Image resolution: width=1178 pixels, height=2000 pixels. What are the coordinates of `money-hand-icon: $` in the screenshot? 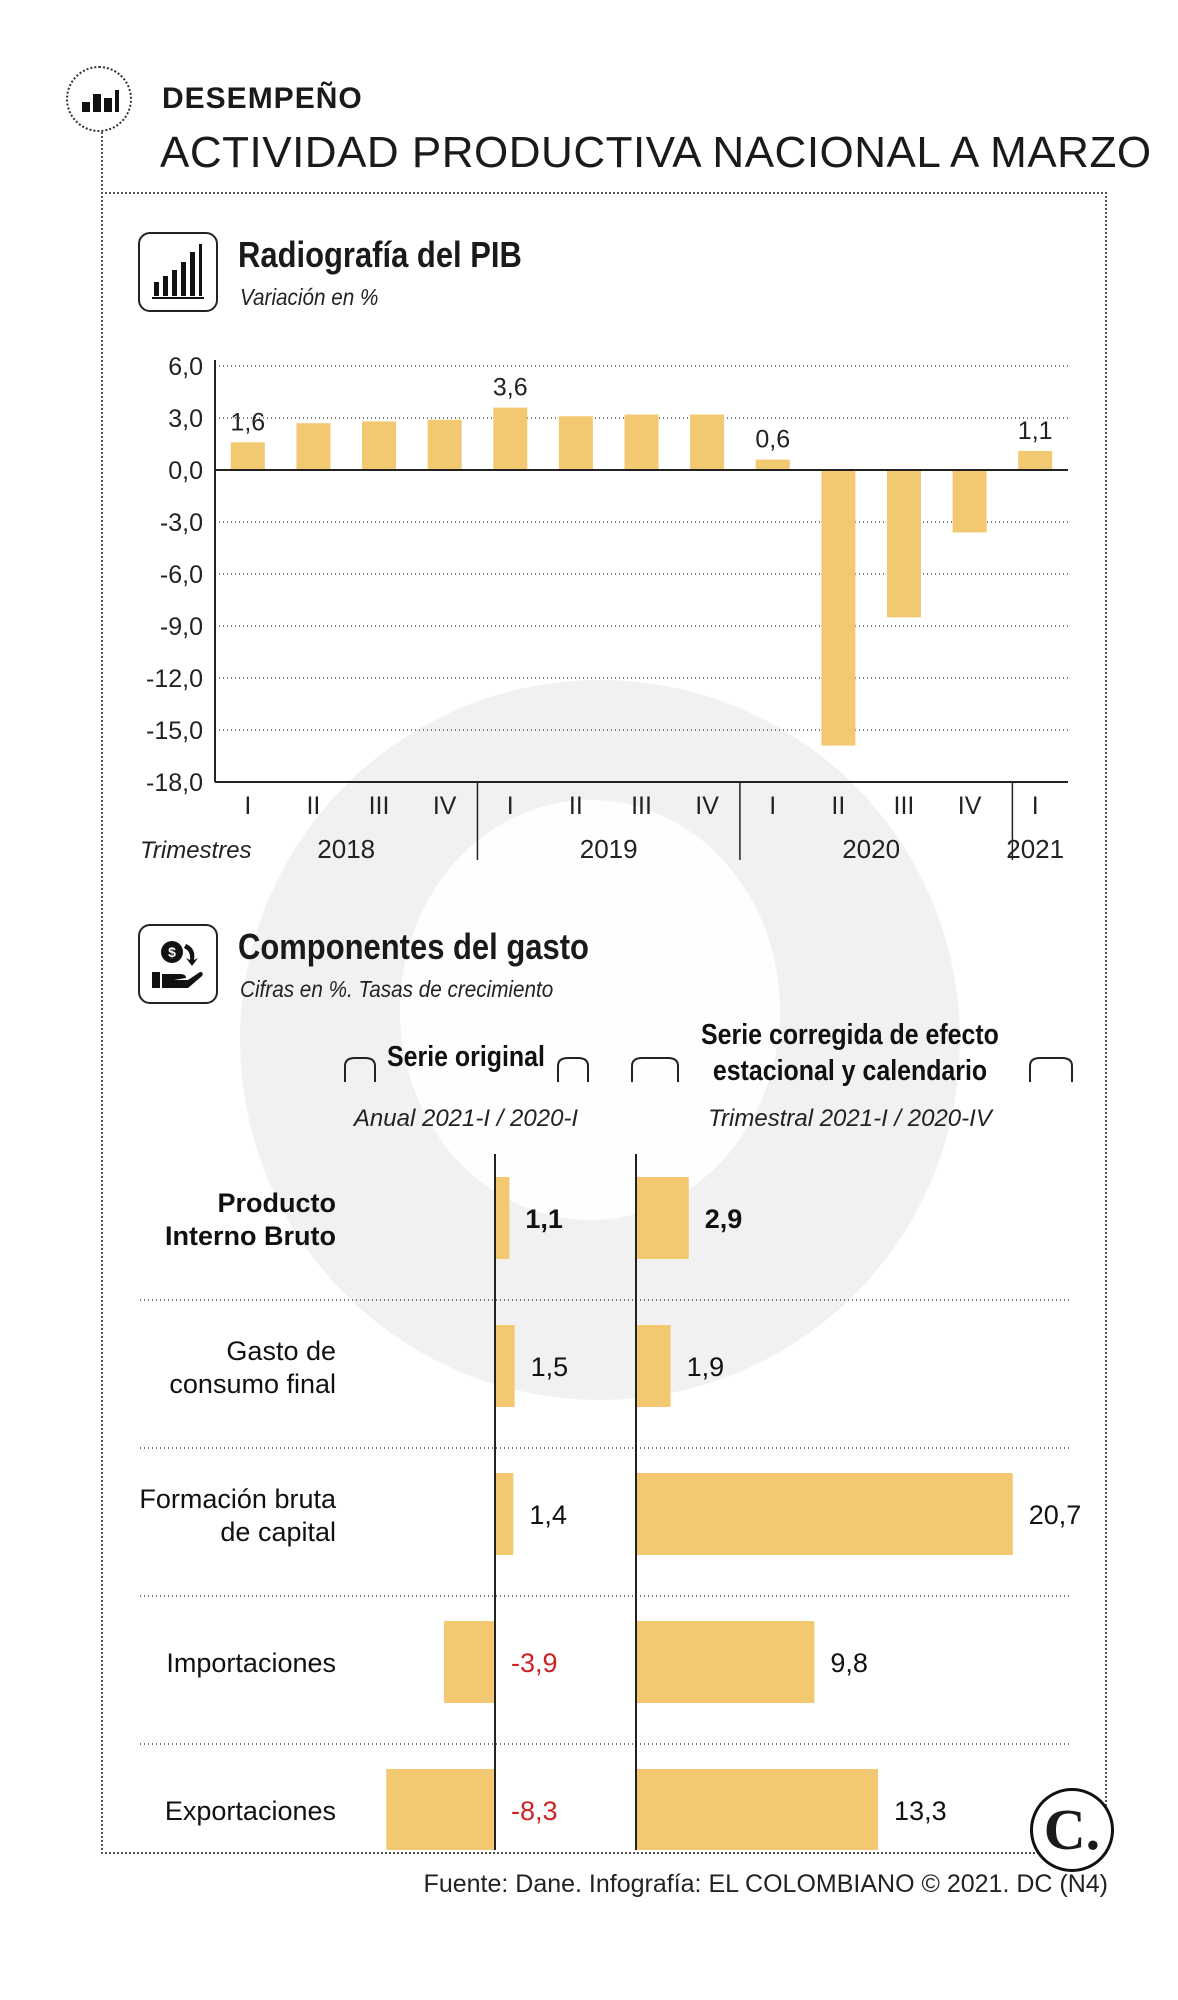 It's located at (178, 964).